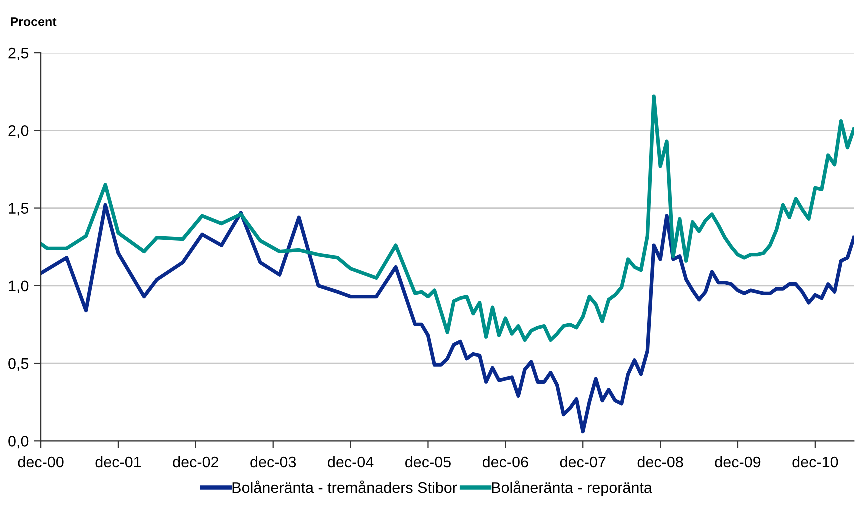  I want to click on legend-label: Bolåneränta - reporänta, so click(572, 488).